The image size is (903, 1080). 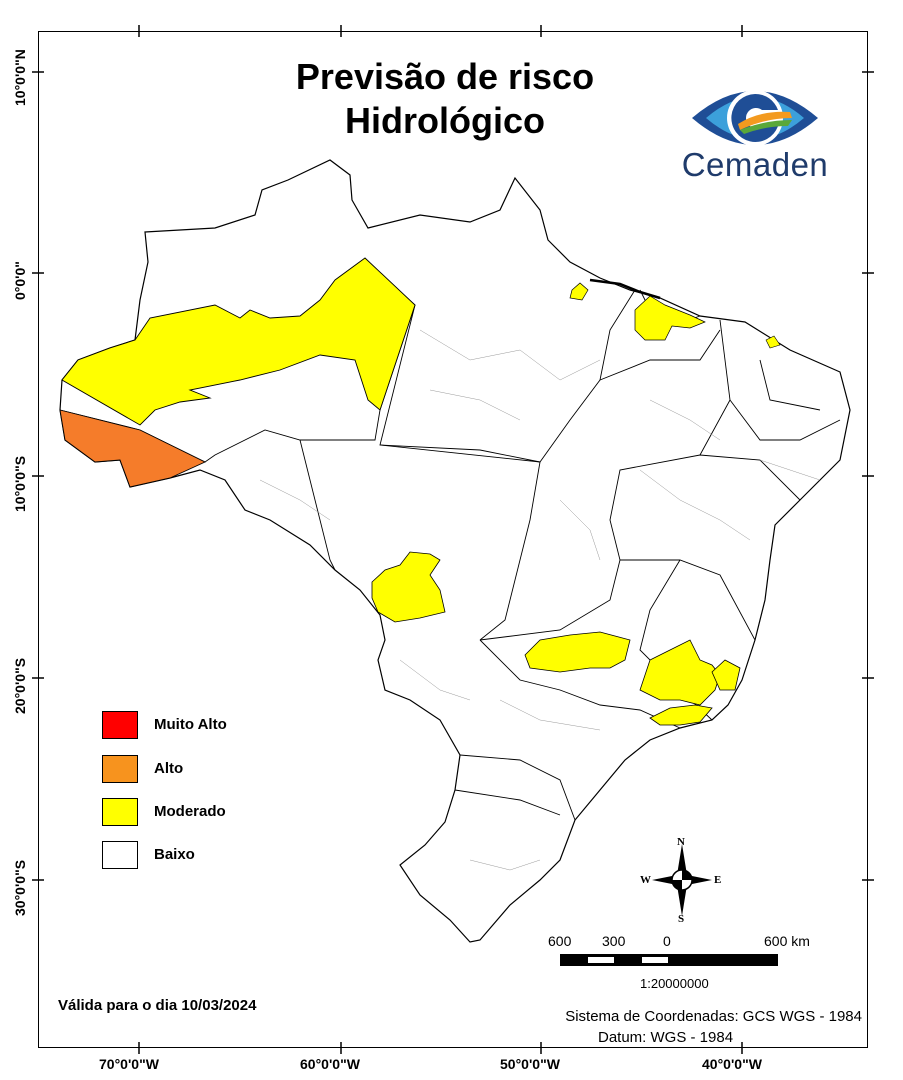 What do you see at coordinates (755, 164) in the screenshot?
I see `logo-text: Cemaden` at bounding box center [755, 164].